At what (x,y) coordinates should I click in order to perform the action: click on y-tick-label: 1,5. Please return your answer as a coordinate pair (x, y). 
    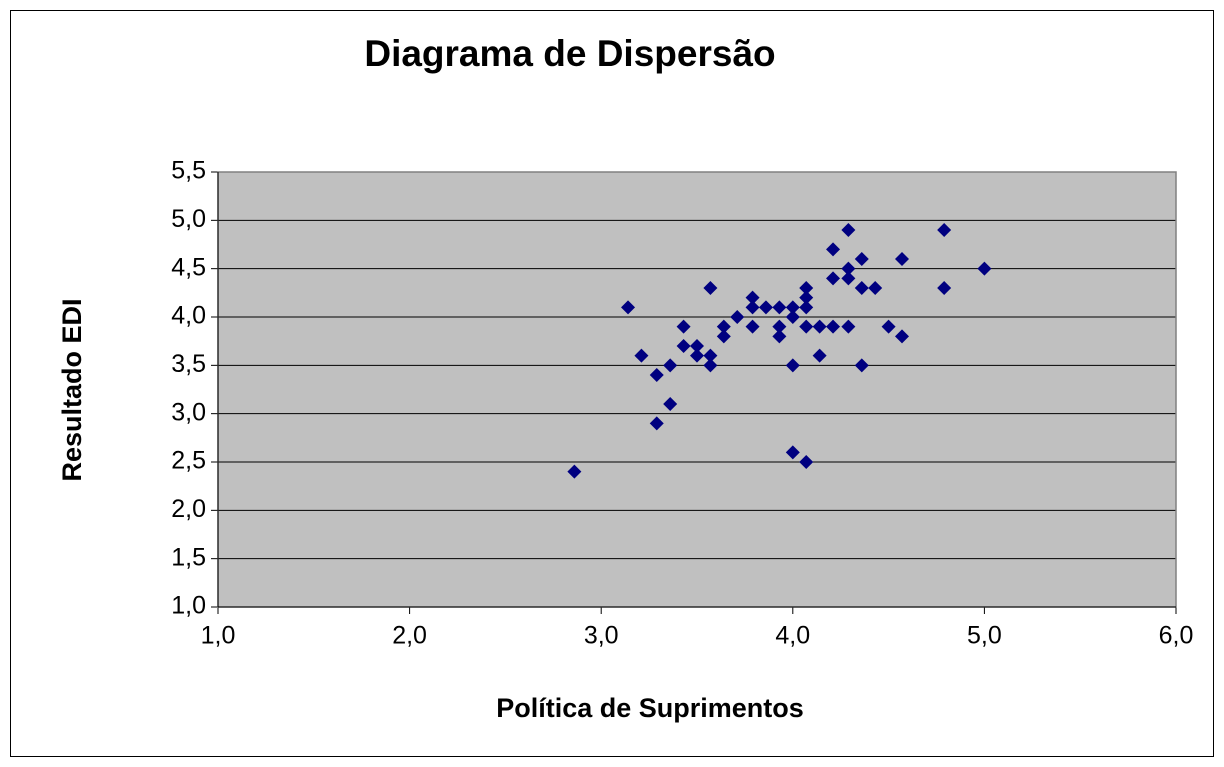
    Looking at the image, I should click on (188, 557).